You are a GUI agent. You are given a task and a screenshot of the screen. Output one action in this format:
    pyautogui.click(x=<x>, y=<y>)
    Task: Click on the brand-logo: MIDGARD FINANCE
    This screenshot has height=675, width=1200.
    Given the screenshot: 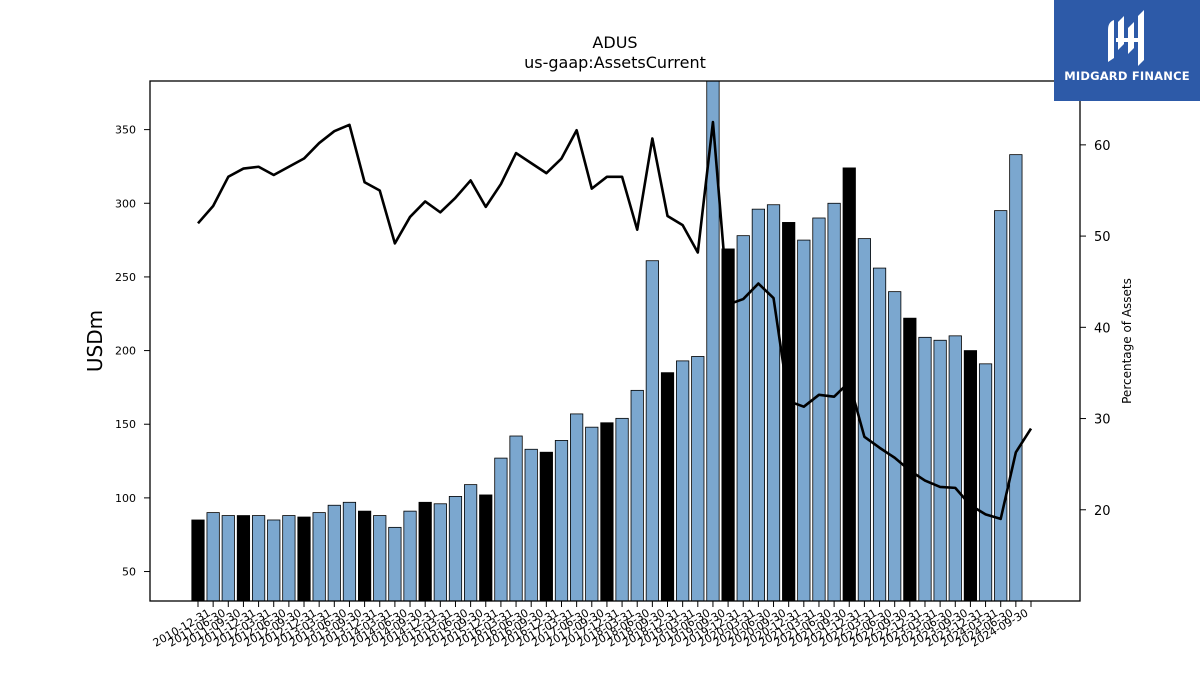 What is the action you would take?
    pyautogui.click(x=1127, y=50)
    